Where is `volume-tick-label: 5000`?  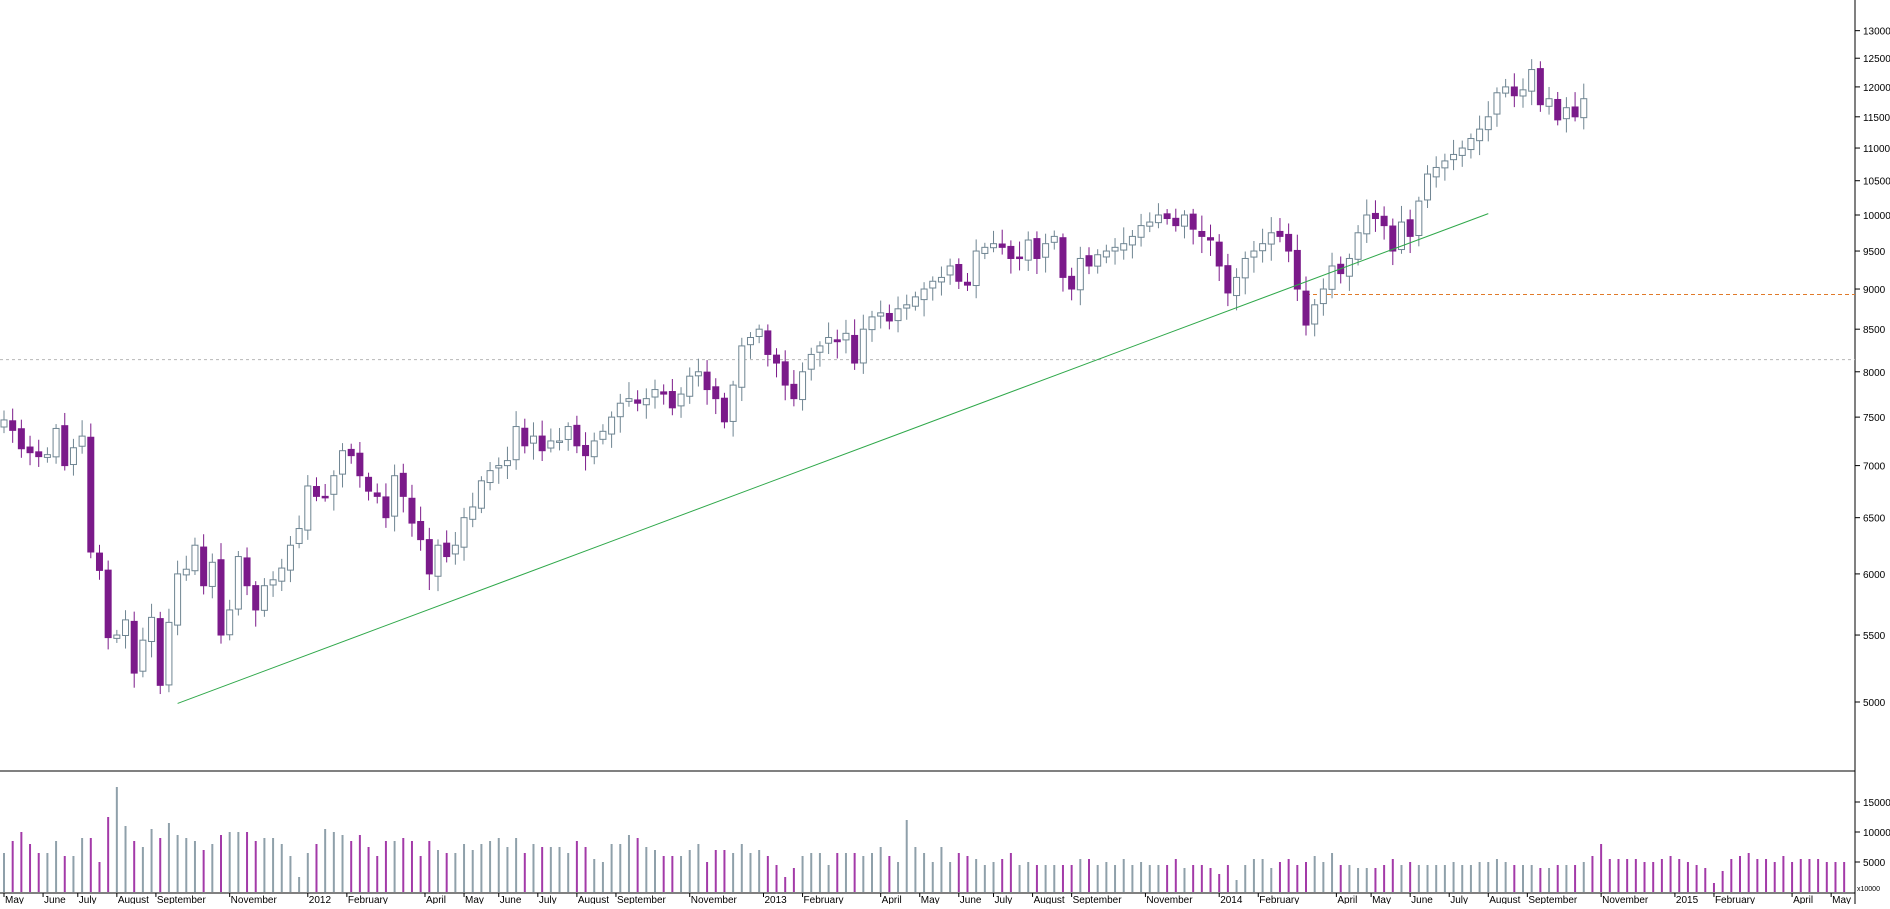
volume-tick-label: 5000 is located at coordinates (1874, 863).